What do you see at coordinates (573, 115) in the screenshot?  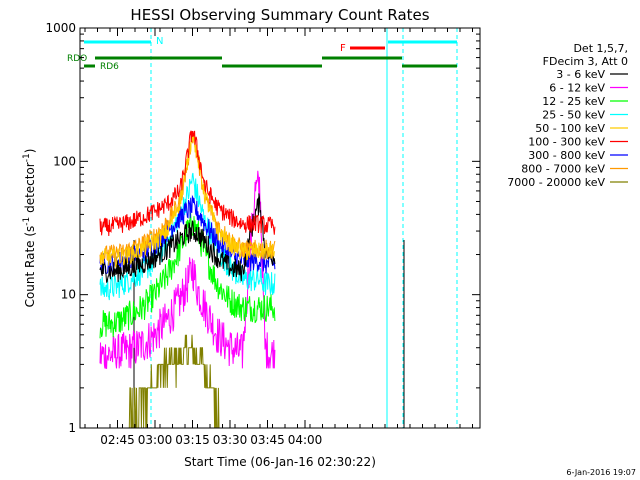 I see `legend-entry-label: 25 - 50 keV` at bounding box center [573, 115].